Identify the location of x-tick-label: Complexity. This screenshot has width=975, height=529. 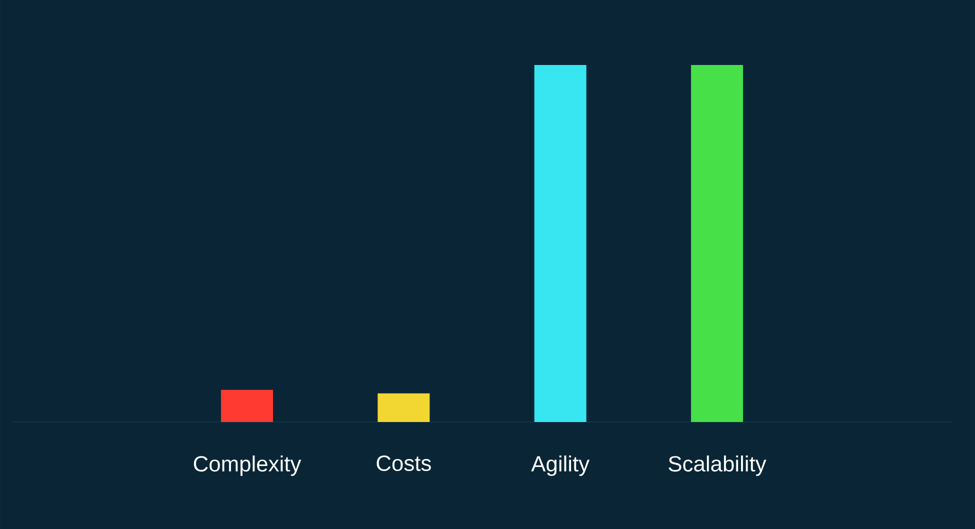
(248, 465).